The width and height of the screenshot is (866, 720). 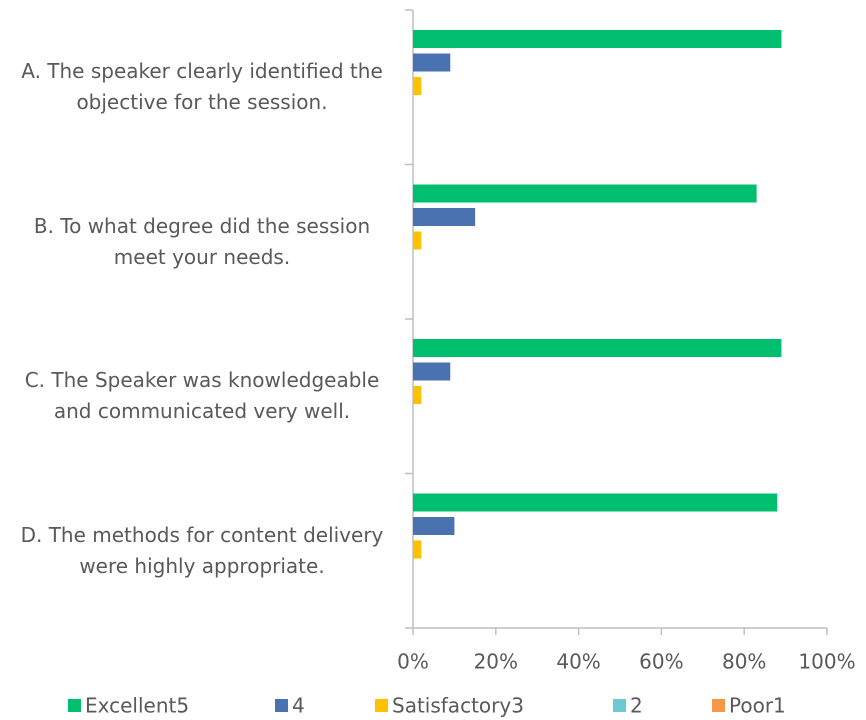 I want to click on legend-label: Satisfactory3, so click(x=458, y=706).